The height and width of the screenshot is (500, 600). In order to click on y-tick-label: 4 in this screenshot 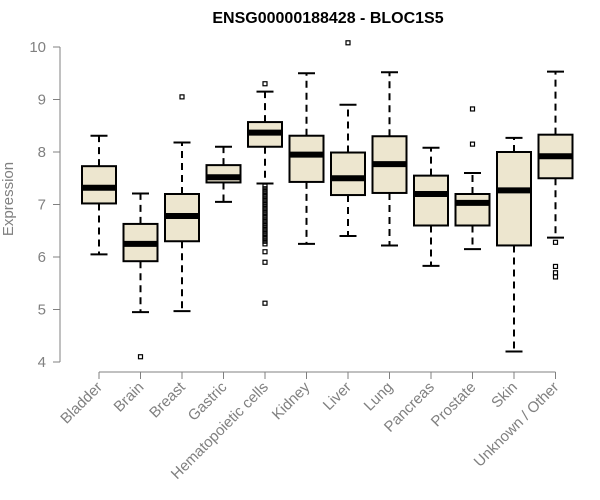, I will do `click(42, 362)`.